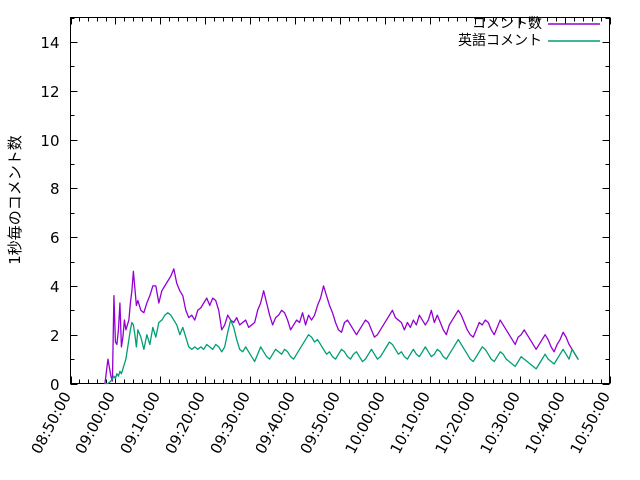  What do you see at coordinates (341, 348) in the screenshot?
I see `series-line-english-comment` at bounding box center [341, 348].